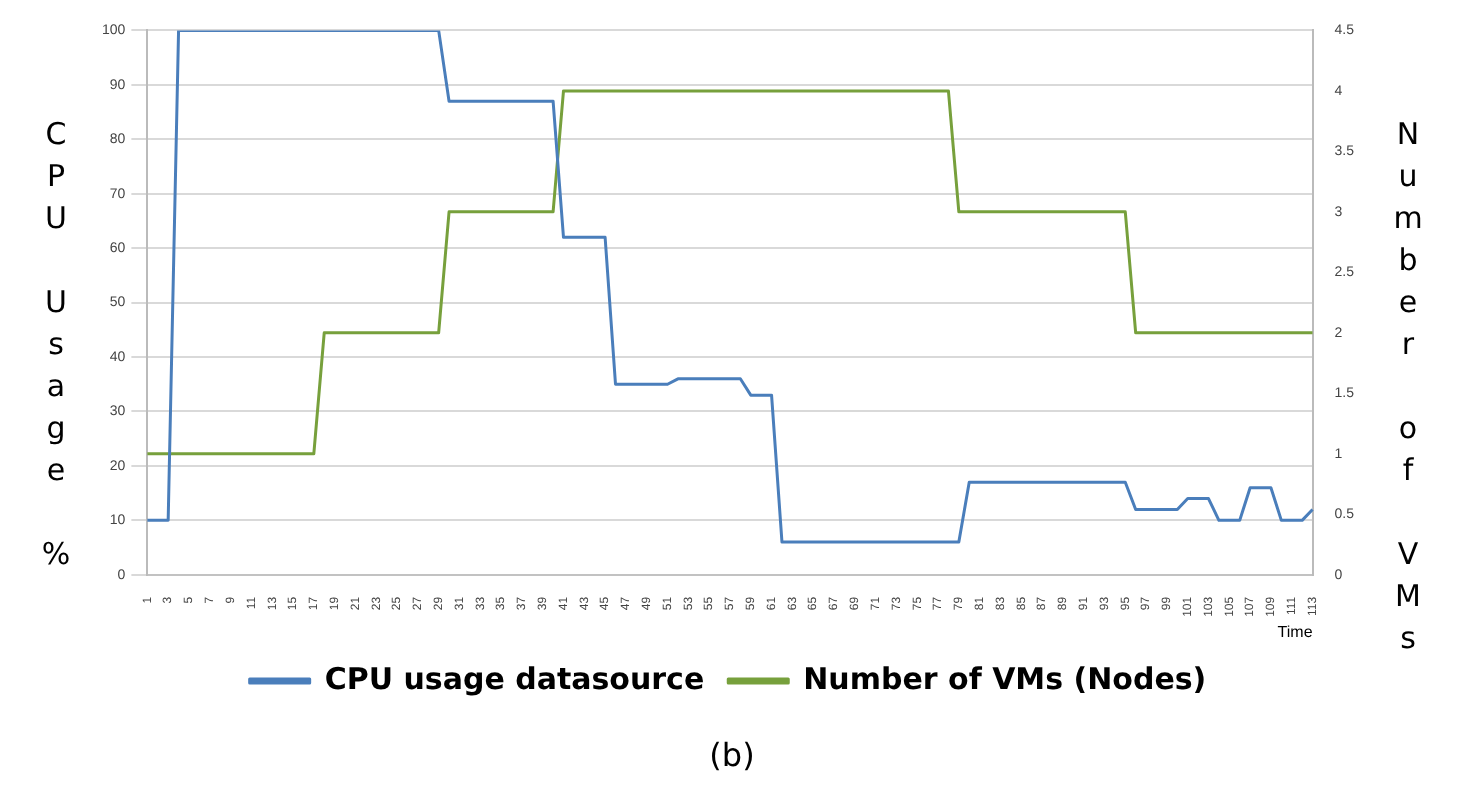  What do you see at coordinates (1005, 678) in the screenshot?
I see `legend-label: Number of VMs (Nodes)` at bounding box center [1005, 678].